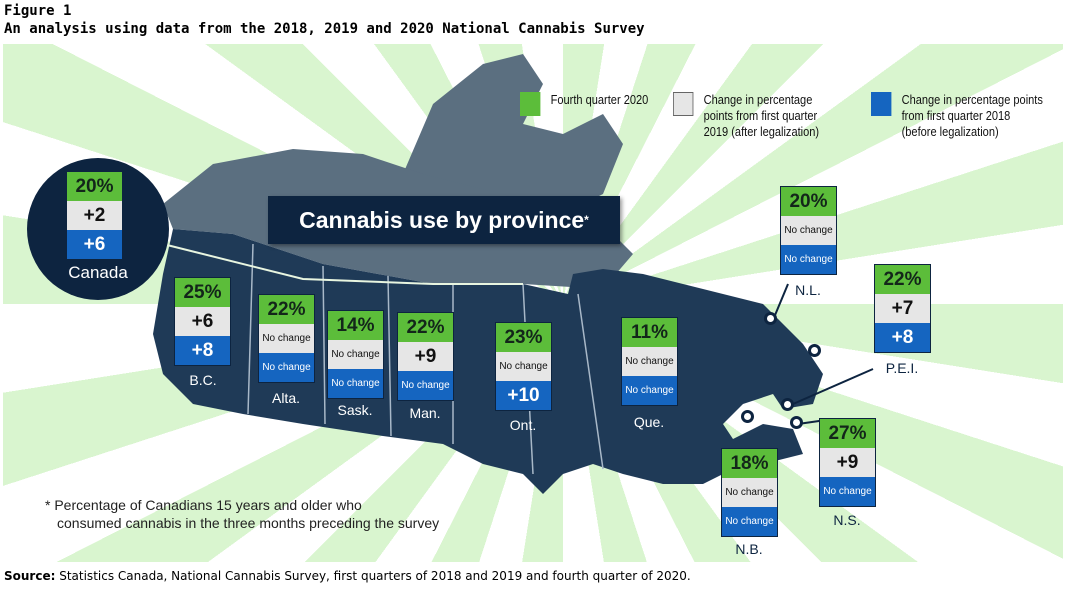 This screenshot has height=591, width=1065. Describe the element at coordinates (523, 425) in the screenshot. I see `region-label-ont: Ont.` at that location.